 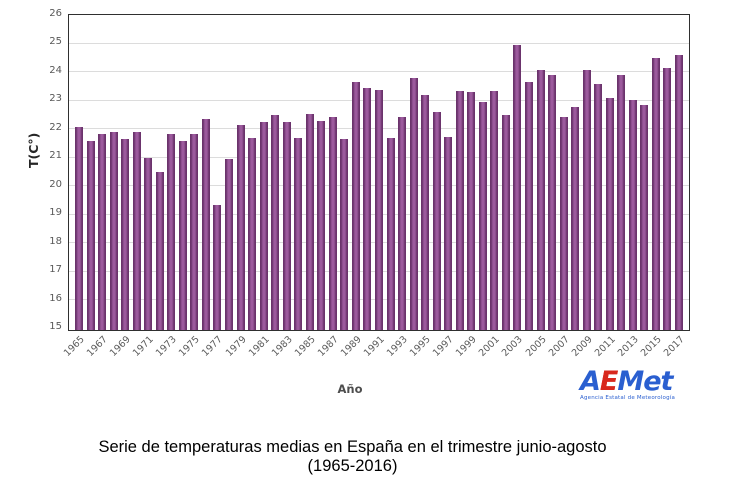 I want to click on bar-1973, so click(x=171, y=231).